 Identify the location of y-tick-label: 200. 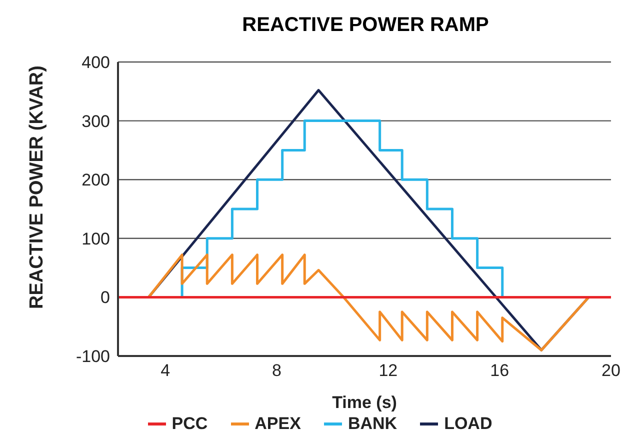
(96, 180).